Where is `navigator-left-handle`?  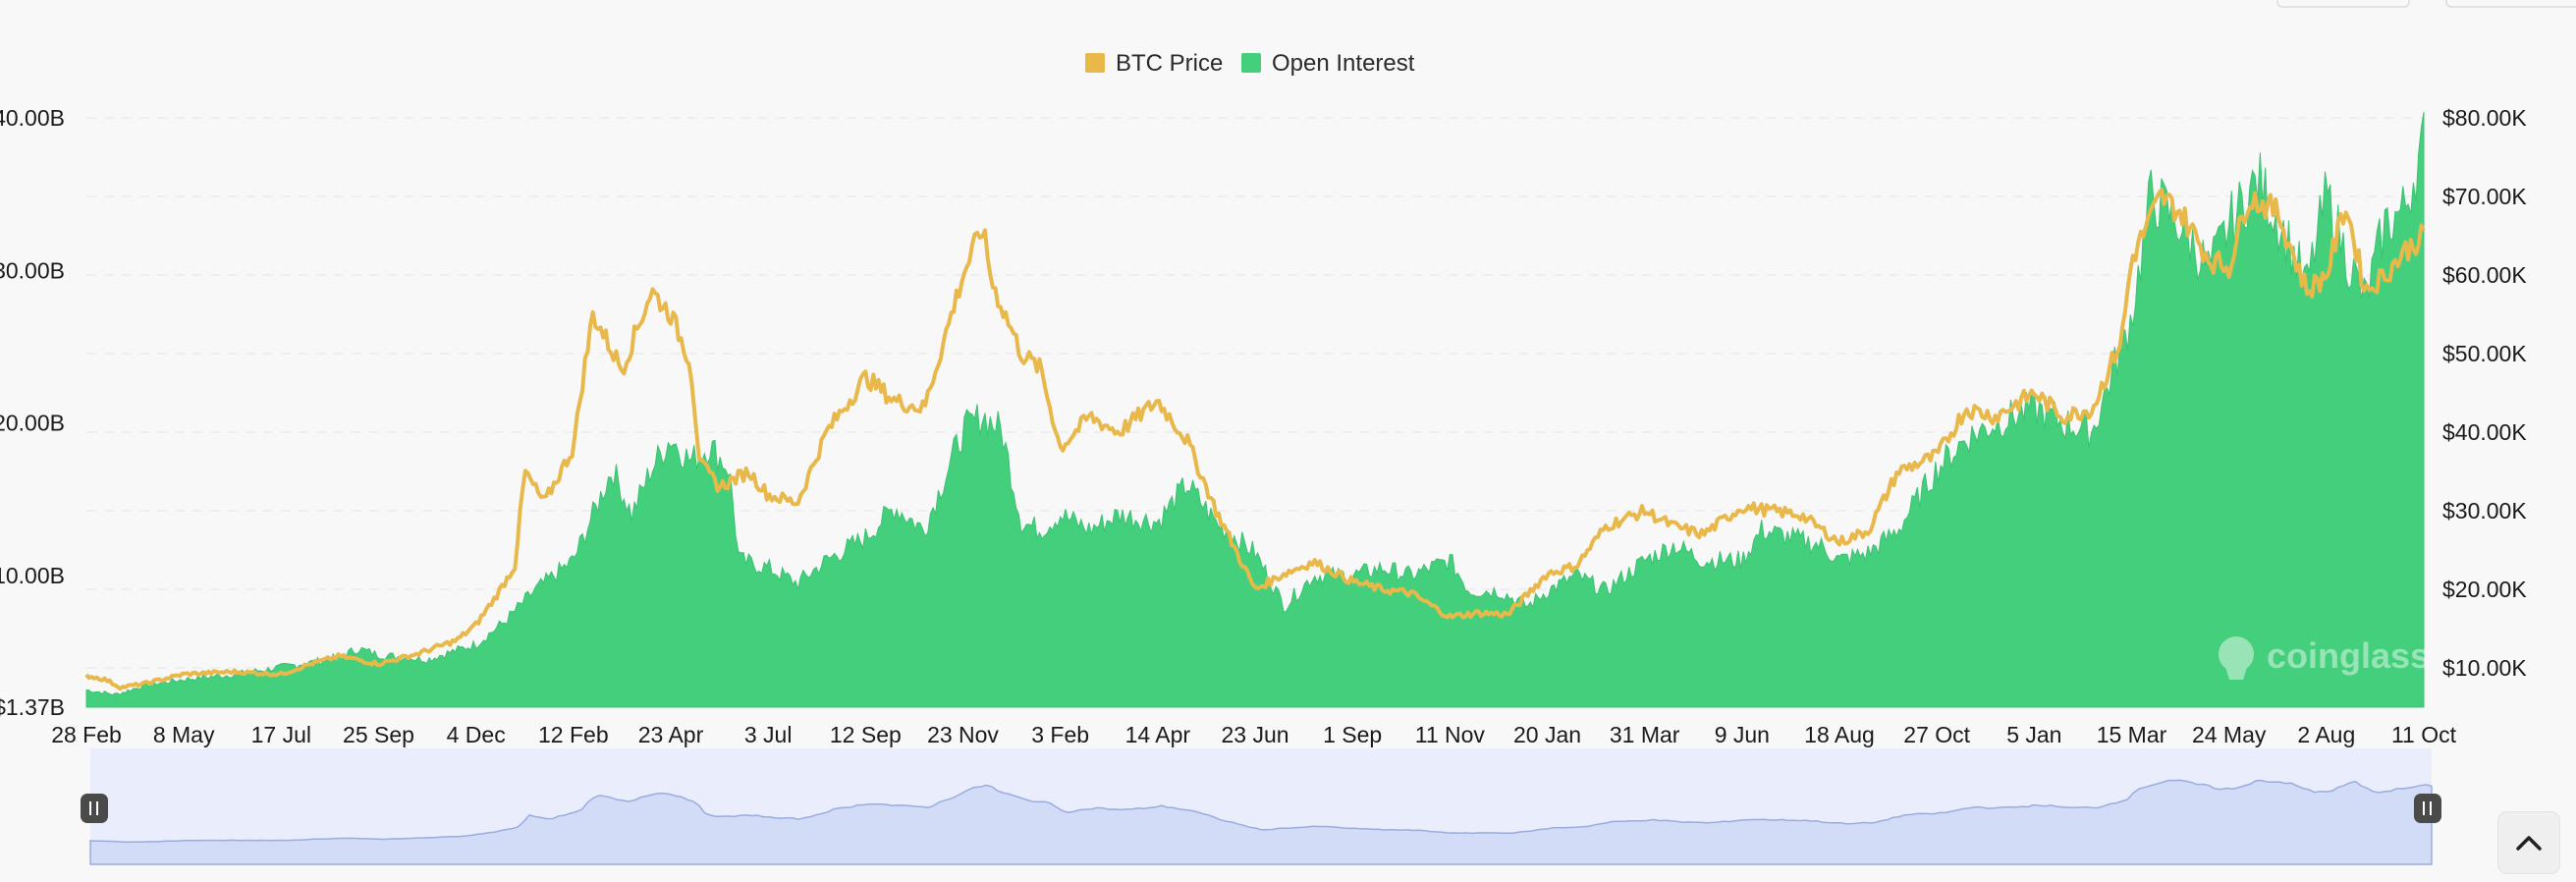 navigator-left-handle is located at coordinates (95, 809).